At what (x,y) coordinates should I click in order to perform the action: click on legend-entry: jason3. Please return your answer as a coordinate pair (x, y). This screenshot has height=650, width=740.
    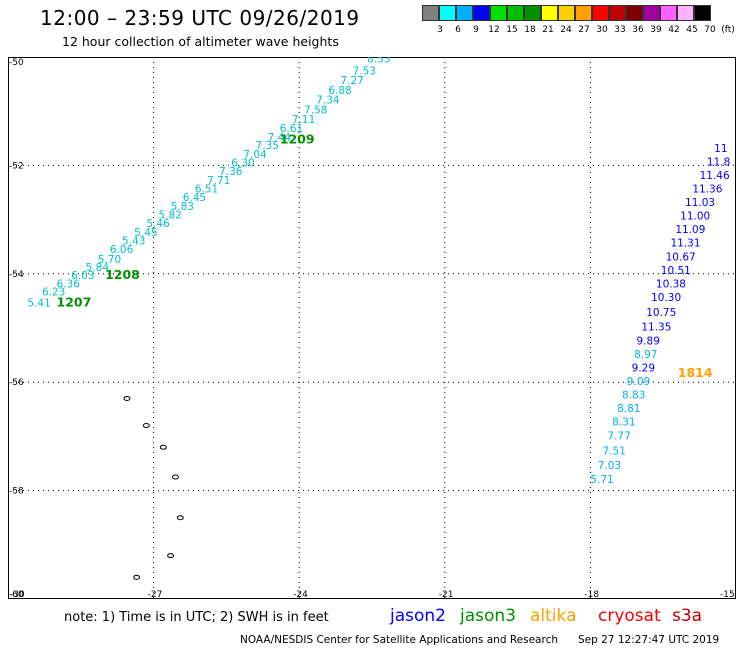
    Looking at the image, I should click on (488, 616).